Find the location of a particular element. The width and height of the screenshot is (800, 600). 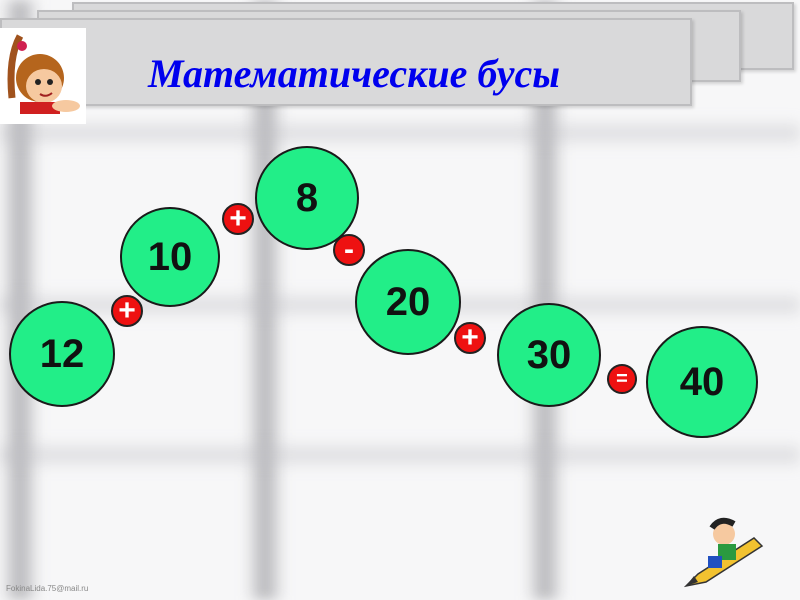

author-email: FokinaLida.75@mail.ru is located at coordinates (47, 588).